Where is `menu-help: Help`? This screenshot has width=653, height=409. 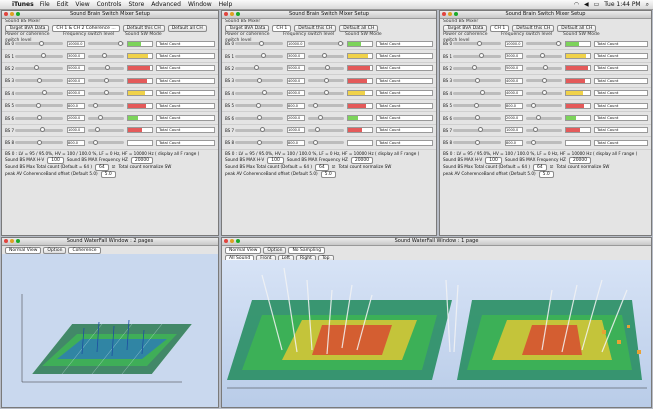
menu-help: Help is located at coordinates (225, 4).